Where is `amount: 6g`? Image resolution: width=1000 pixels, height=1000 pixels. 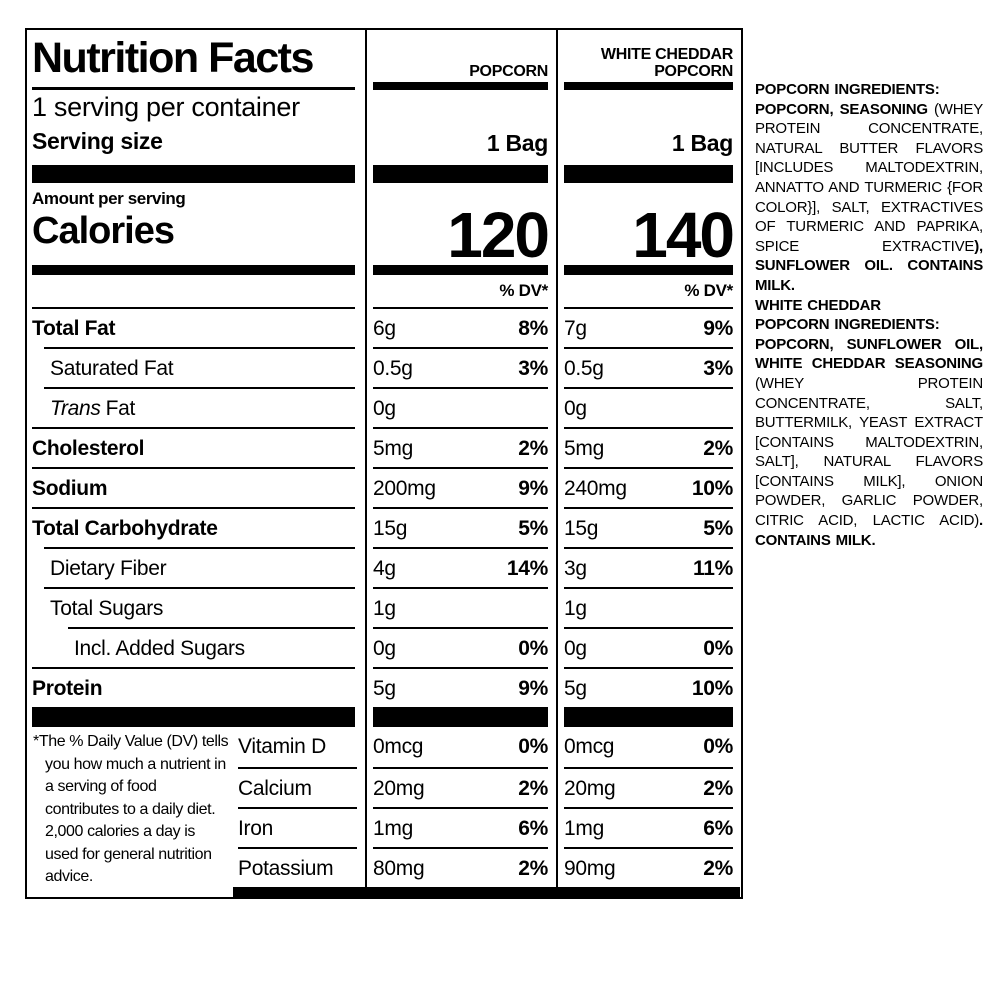
amount: 6g is located at coordinates (384, 328).